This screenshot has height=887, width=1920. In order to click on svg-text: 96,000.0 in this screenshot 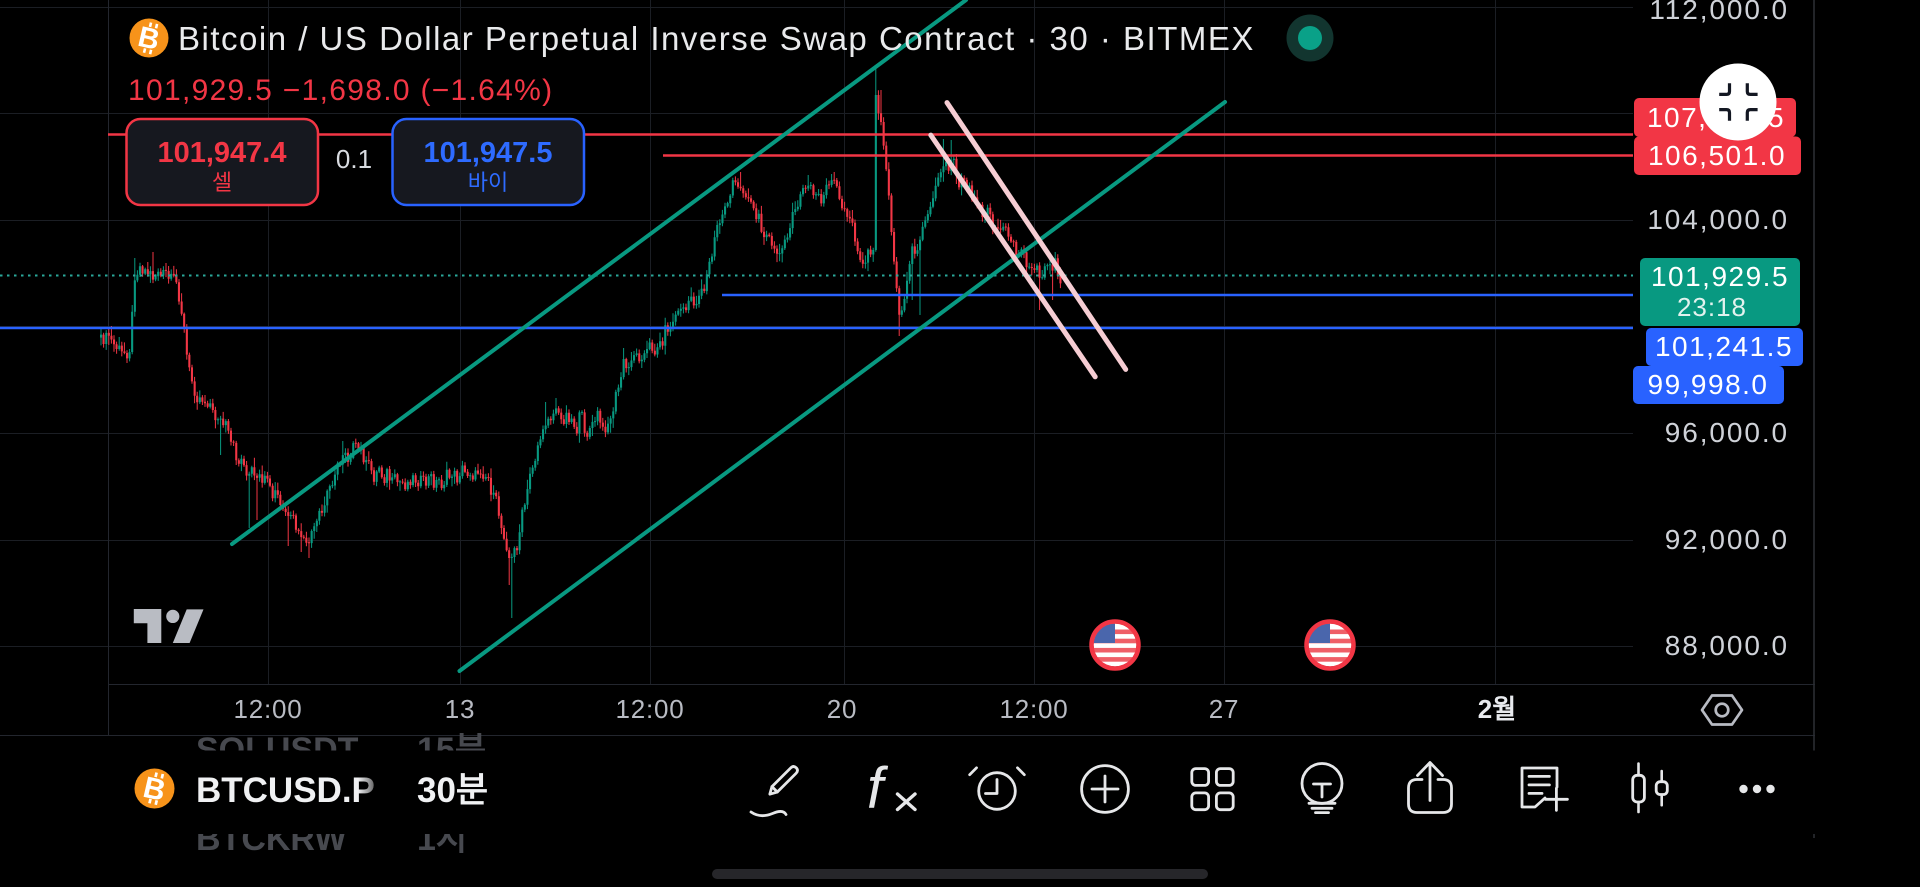, I will do `click(1727, 432)`.